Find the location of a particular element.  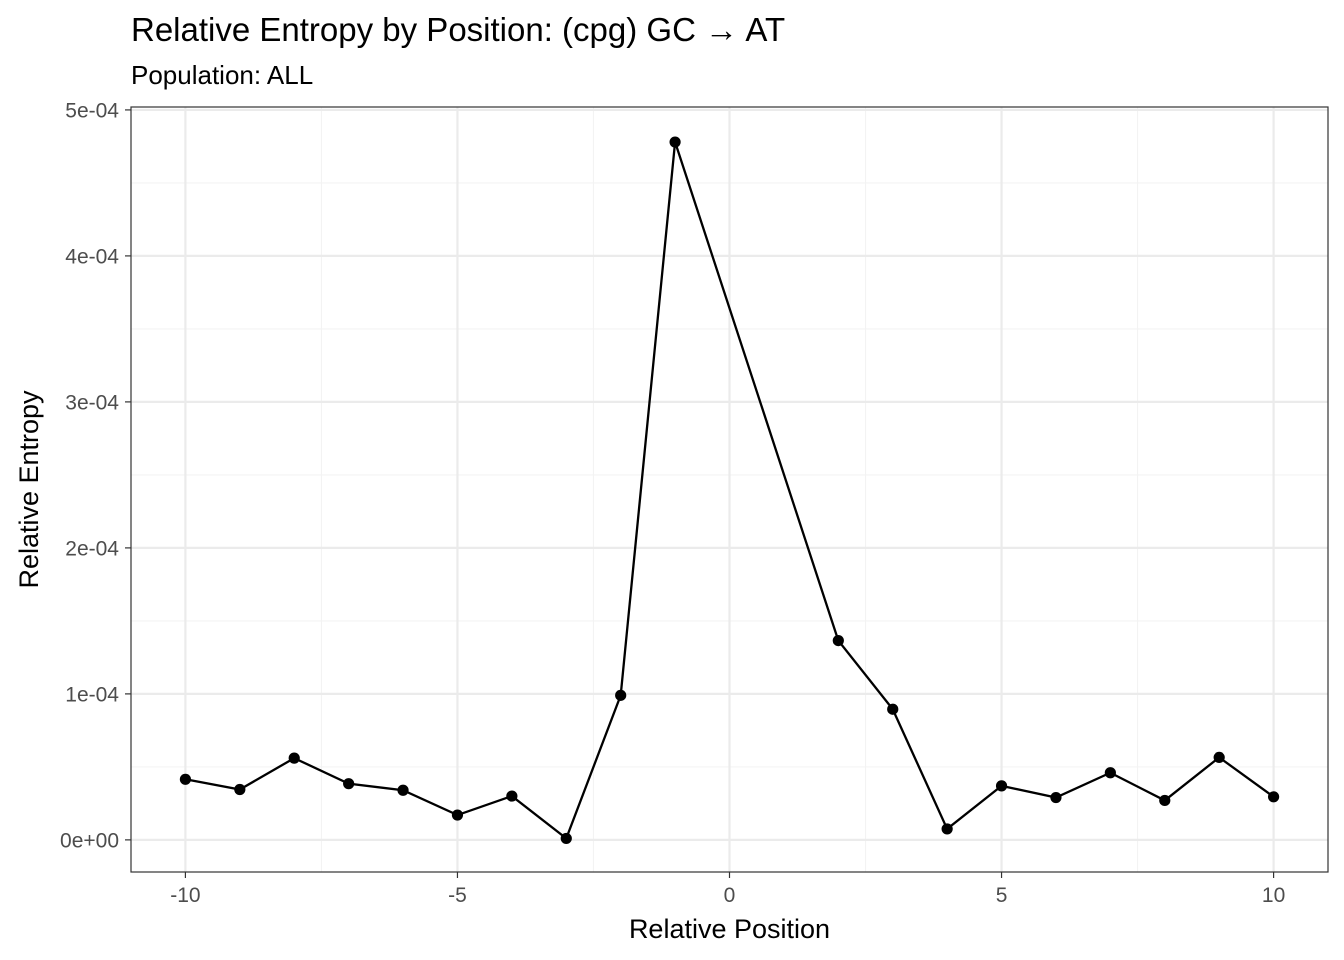

chart-subtitle: Population: ALL is located at coordinates (222, 75).